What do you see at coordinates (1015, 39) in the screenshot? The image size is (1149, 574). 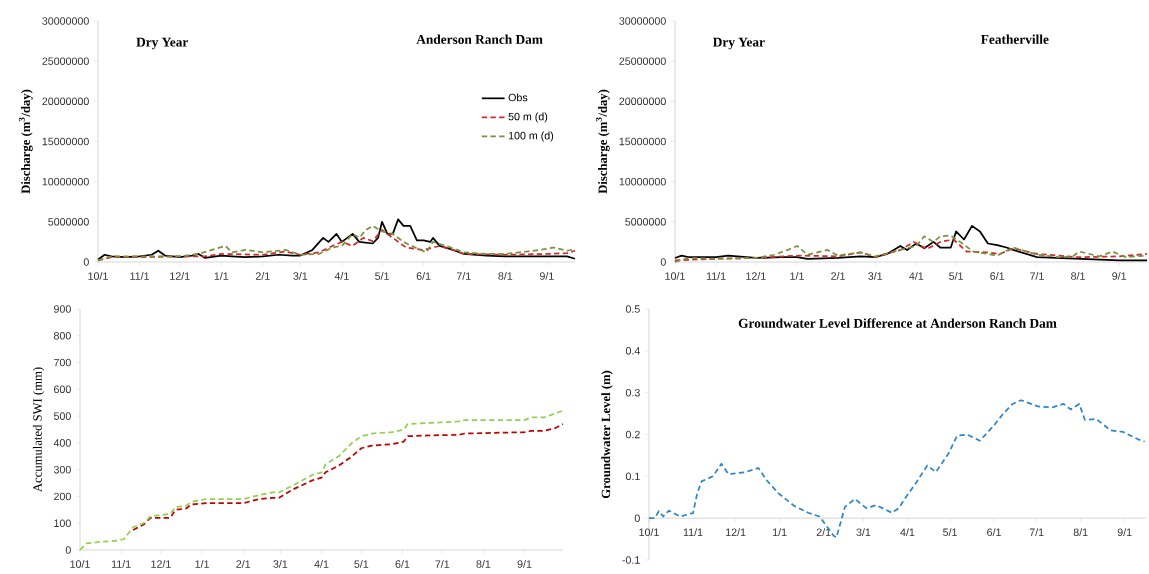 I see `text: Featherville` at bounding box center [1015, 39].